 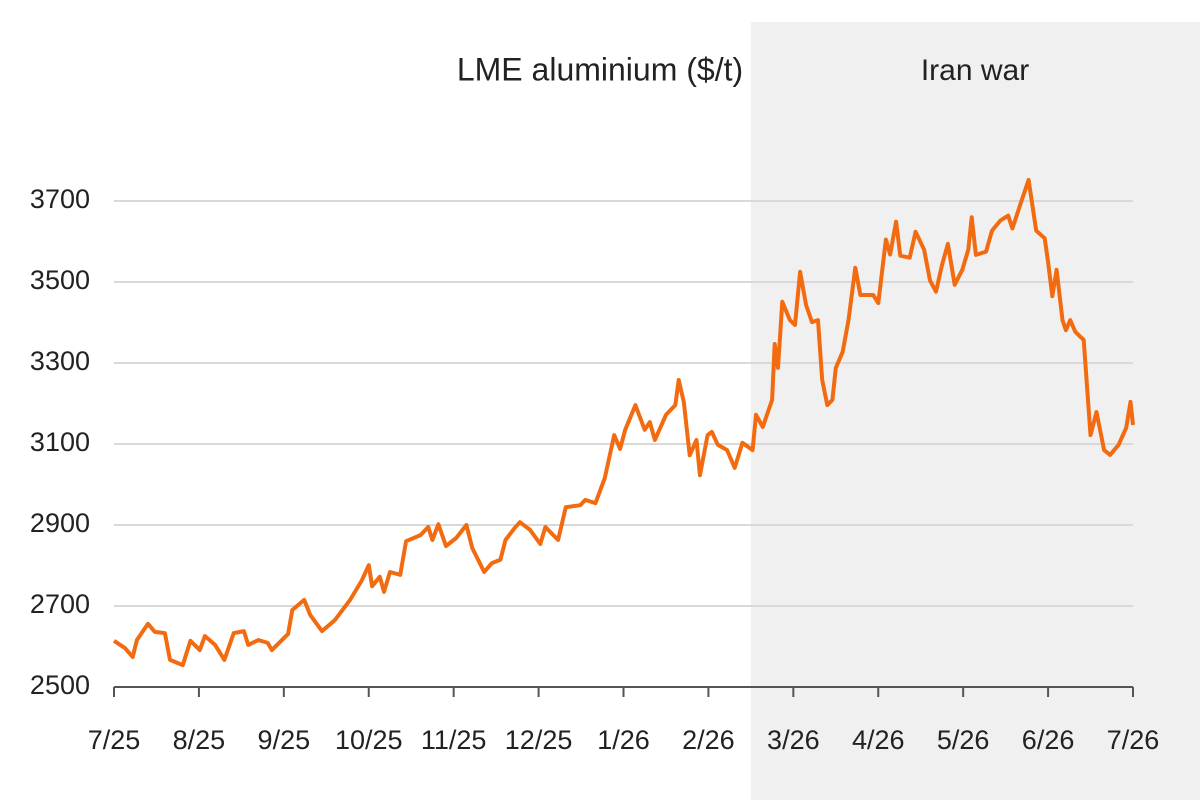 What do you see at coordinates (600, 69) in the screenshot?
I see `chart-title: LME aluminium ($/t)` at bounding box center [600, 69].